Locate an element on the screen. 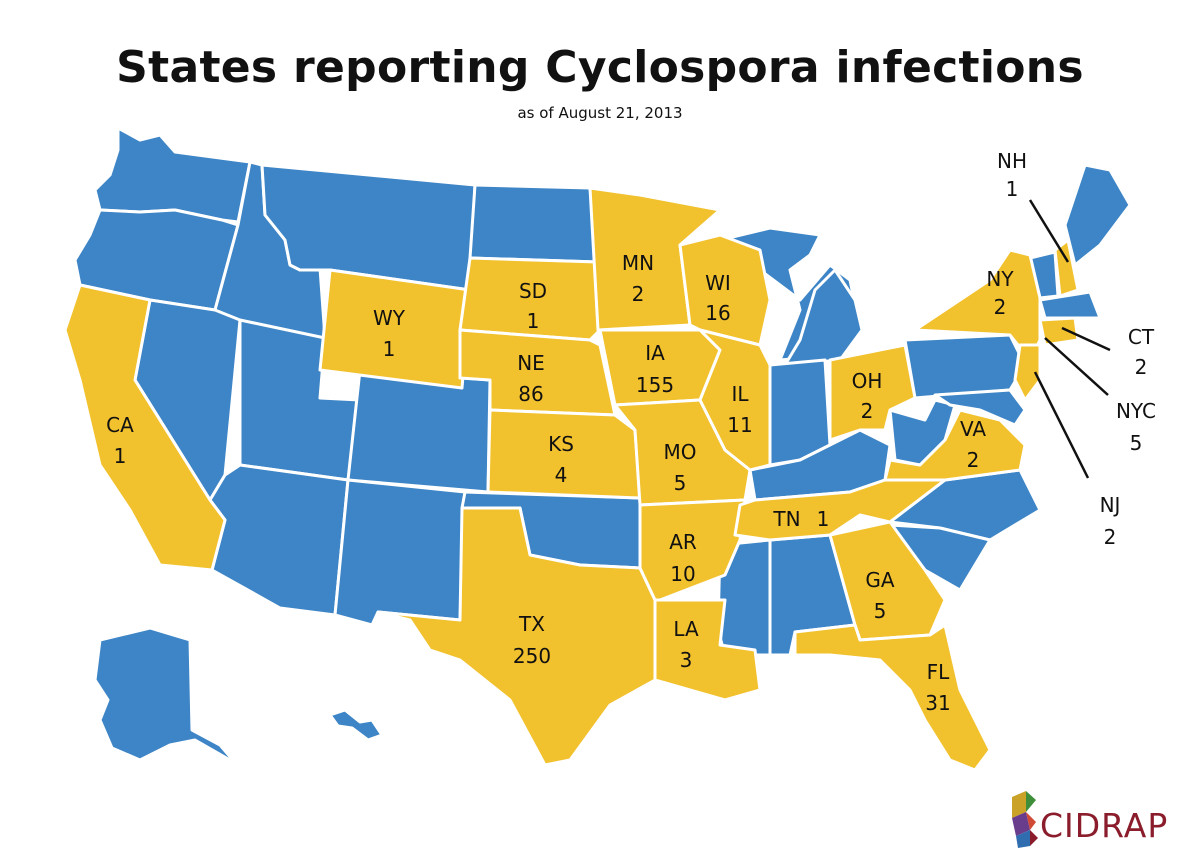  state-la is located at coordinates (707, 650).